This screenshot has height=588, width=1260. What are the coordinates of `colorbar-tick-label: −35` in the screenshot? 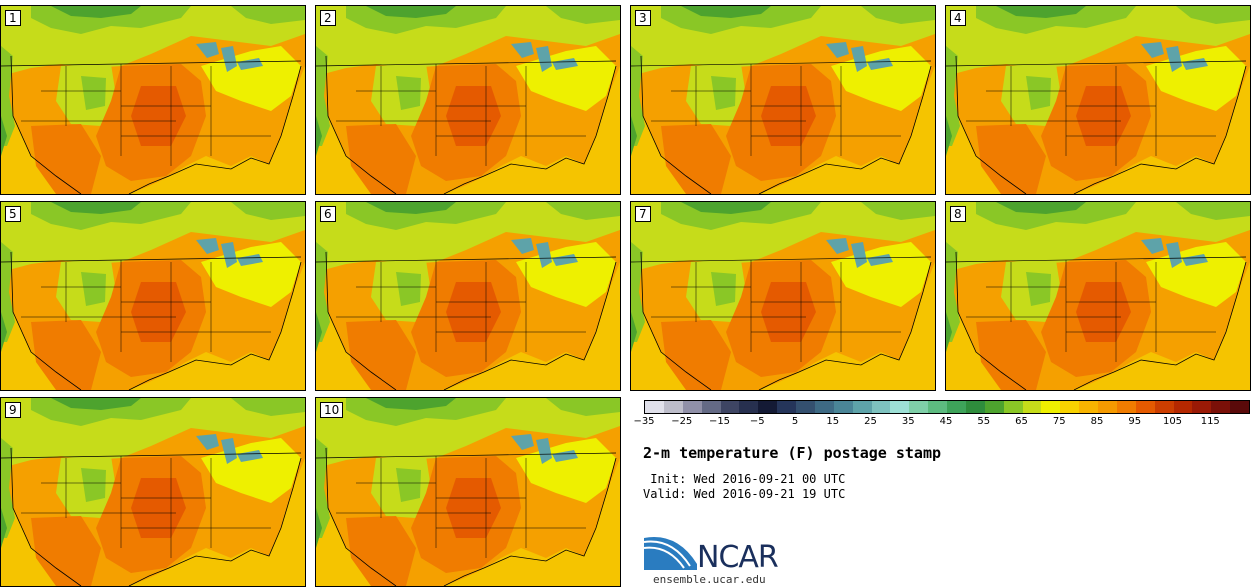 It's located at (644, 421).